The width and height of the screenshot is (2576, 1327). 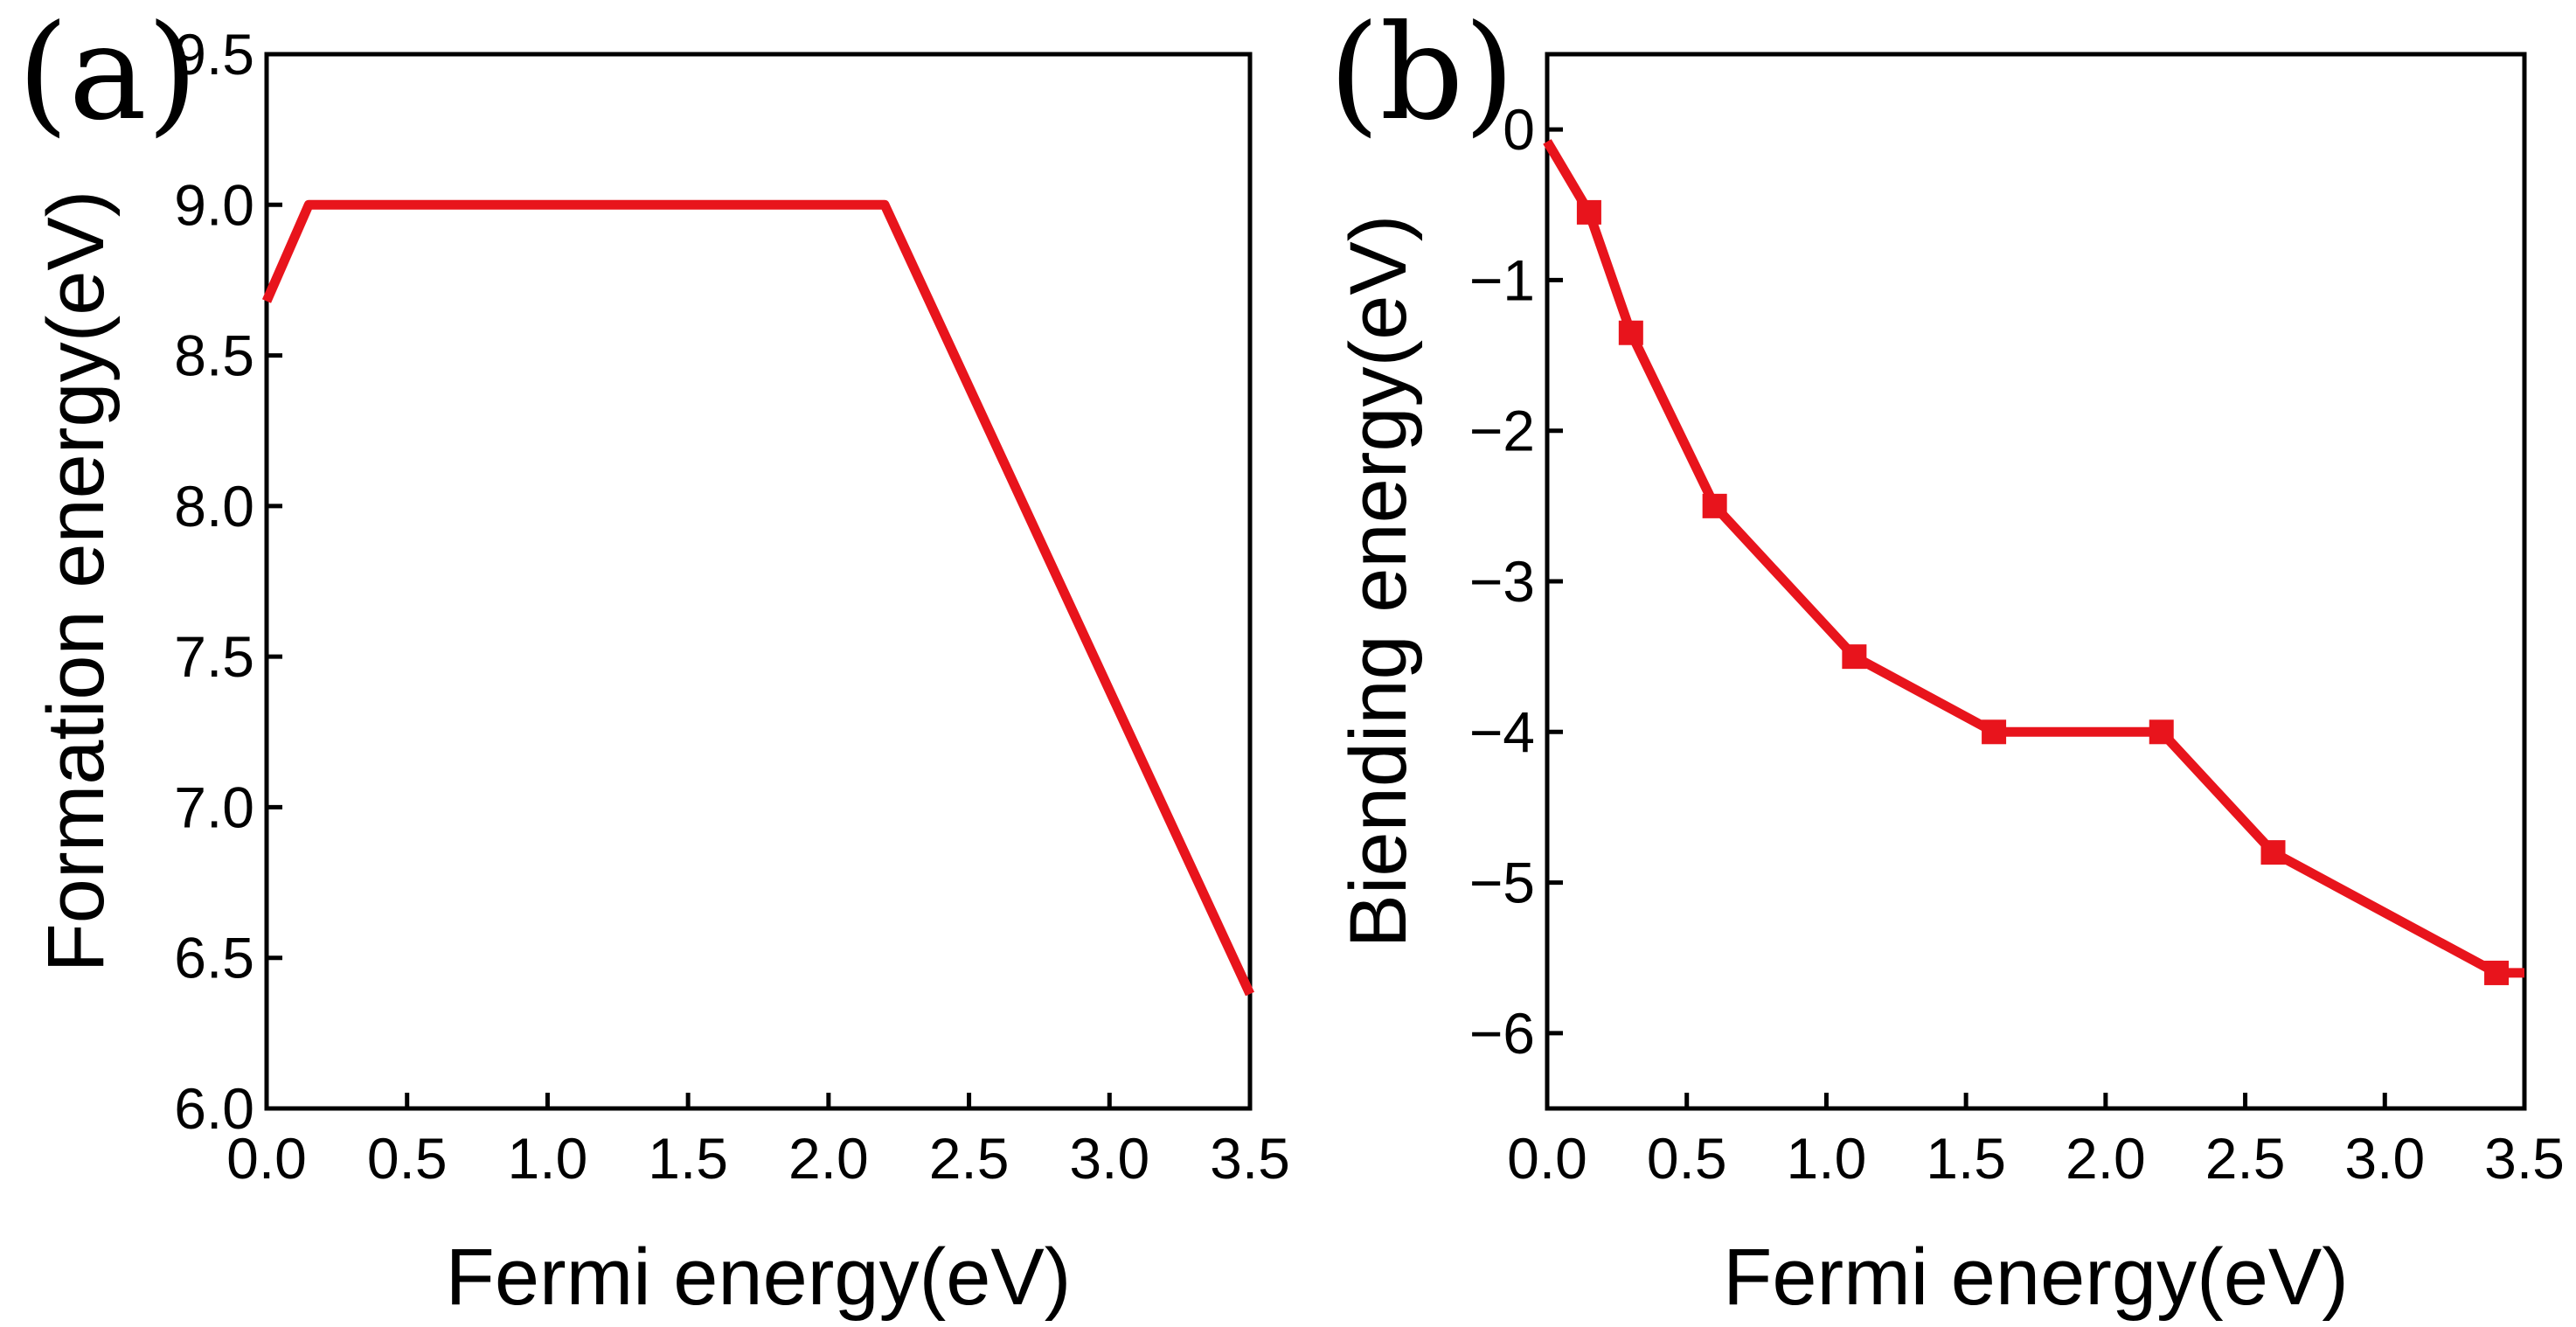 What do you see at coordinates (1519, 129) in the screenshot?
I see `y-tick-label: 0` at bounding box center [1519, 129].